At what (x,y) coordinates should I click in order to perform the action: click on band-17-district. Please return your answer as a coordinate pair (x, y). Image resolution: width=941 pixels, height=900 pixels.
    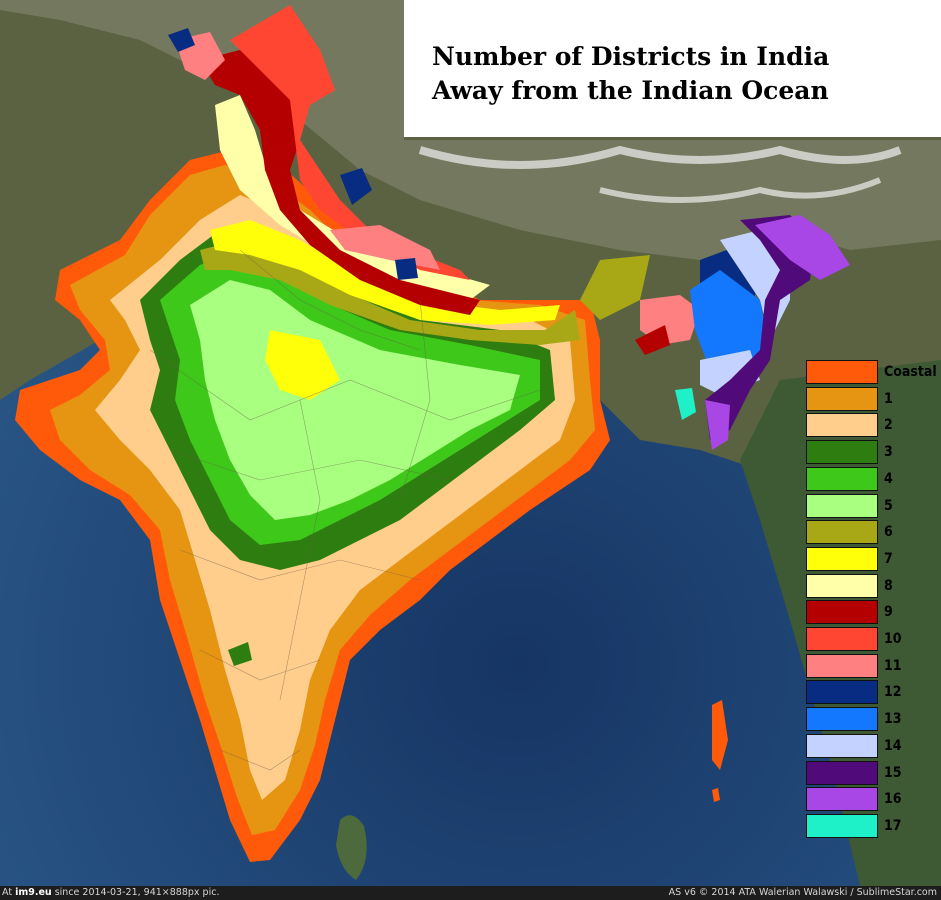
    Looking at the image, I should click on (685, 404).